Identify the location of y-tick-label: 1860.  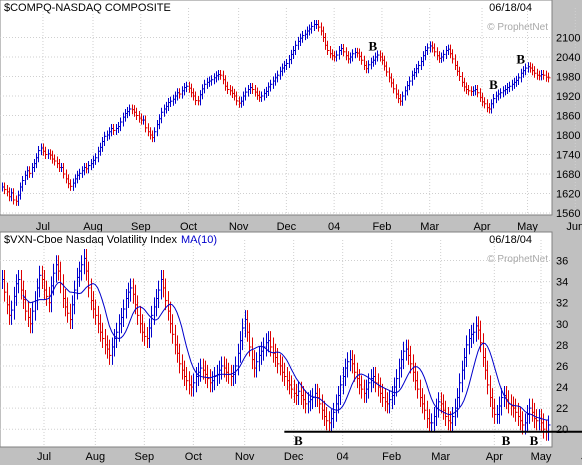
(568, 117).